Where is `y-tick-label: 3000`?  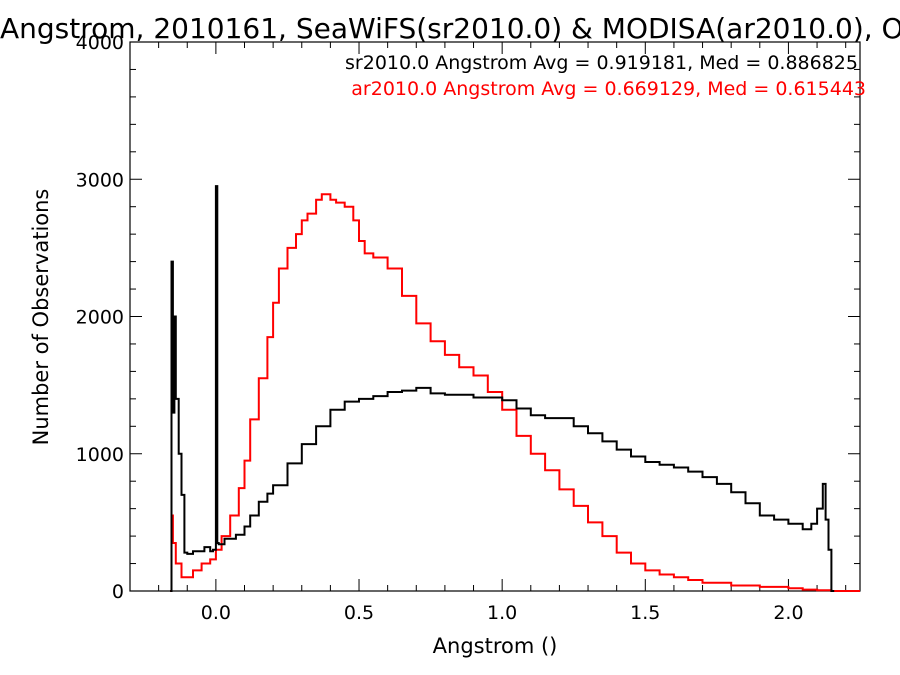 y-tick-label: 3000 is located at coordinates (100, 180).